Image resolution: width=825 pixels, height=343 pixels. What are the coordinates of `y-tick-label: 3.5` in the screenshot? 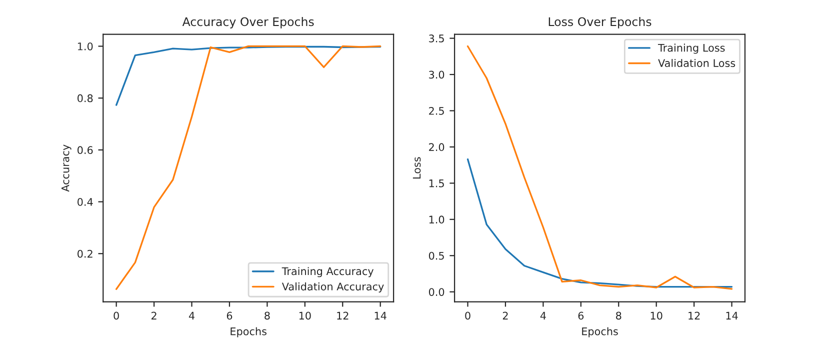 It's located at (436, 38).